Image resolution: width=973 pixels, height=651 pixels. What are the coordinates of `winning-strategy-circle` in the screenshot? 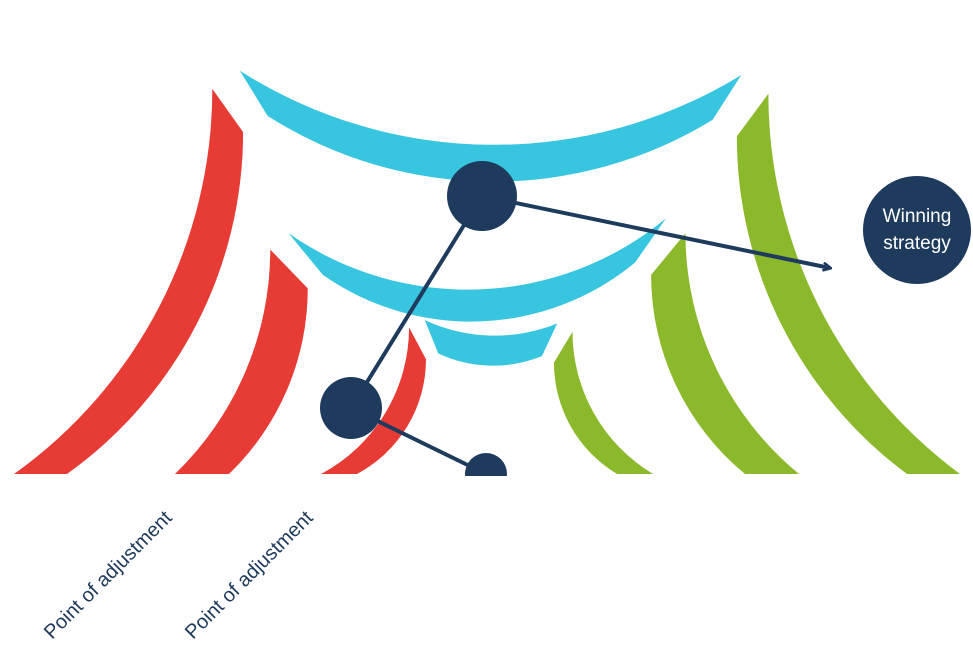 It's located at (917, 230).